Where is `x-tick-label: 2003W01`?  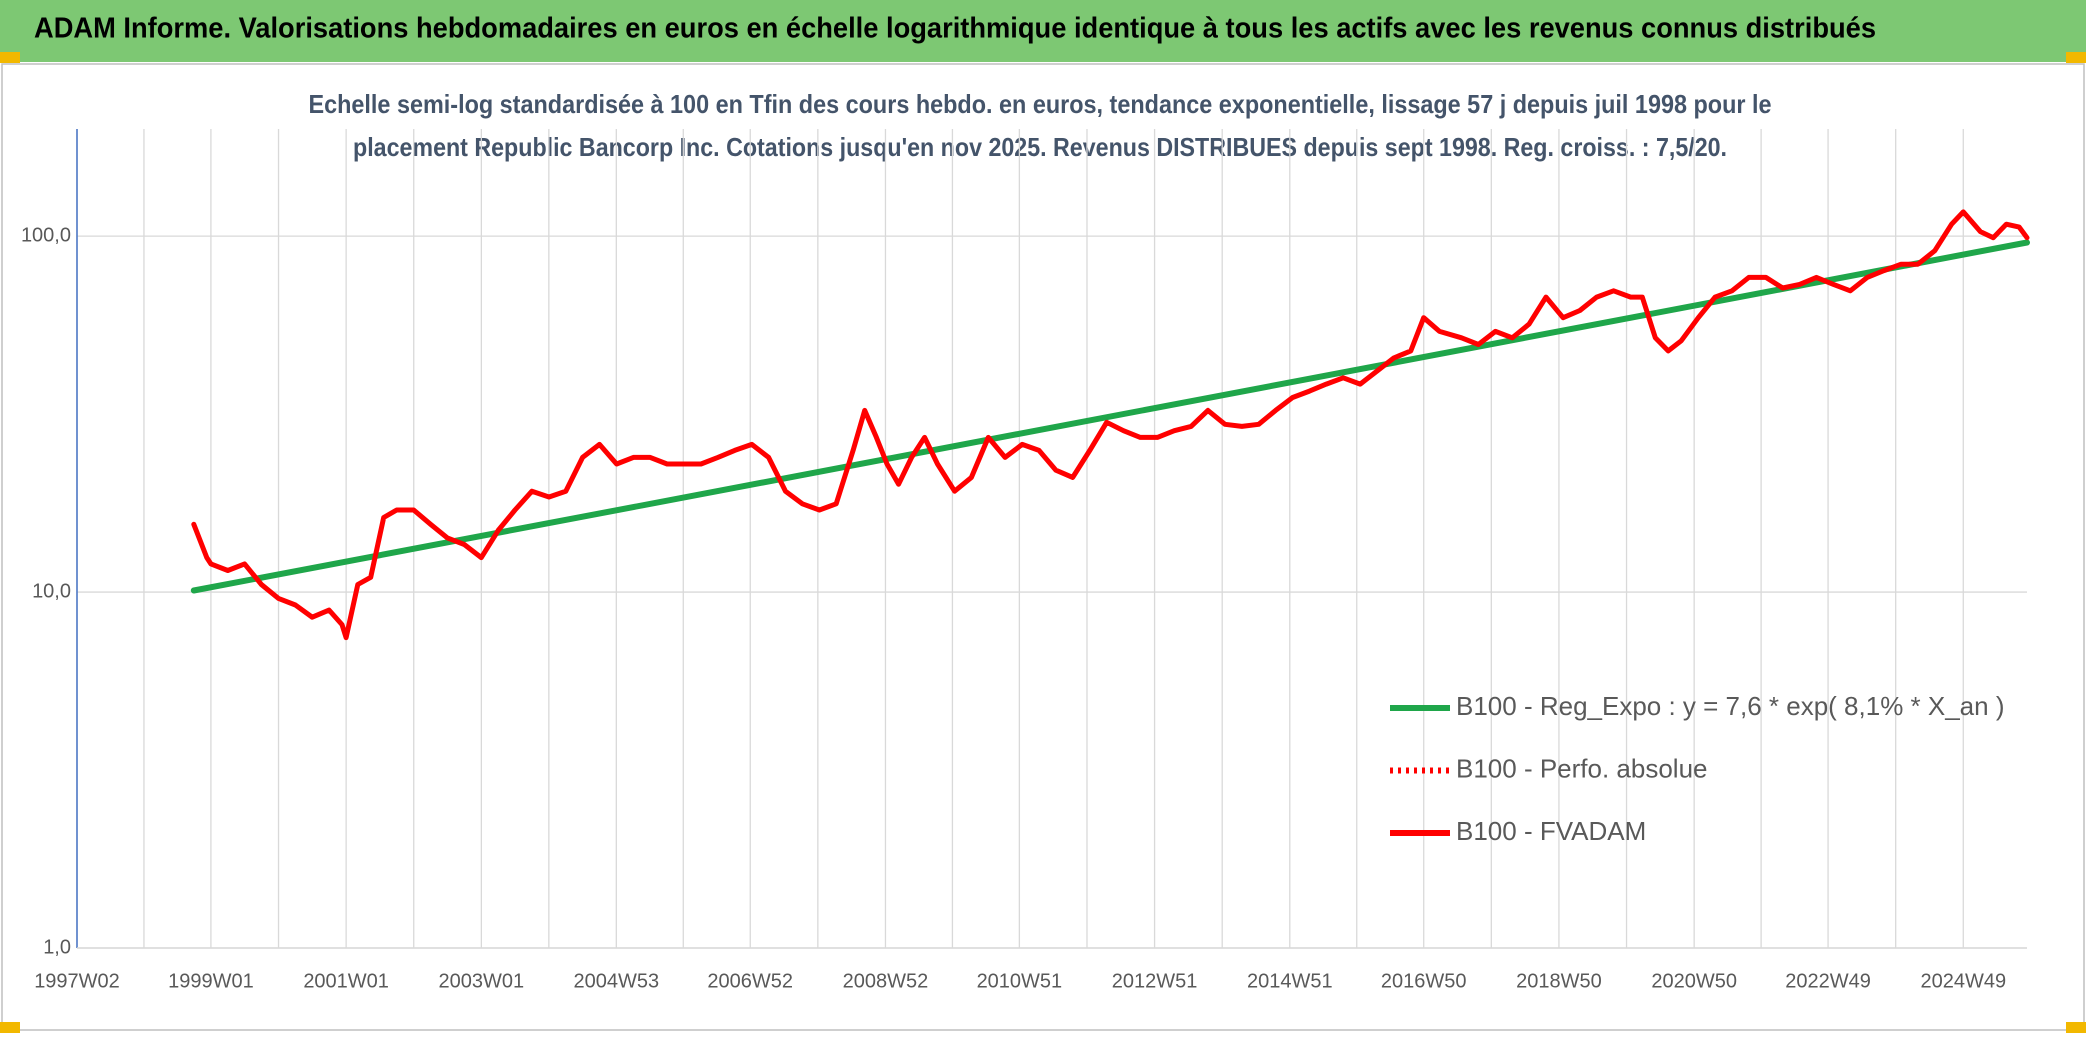 x-tick-label: 2003W01 is located at coordinates (482, 981).